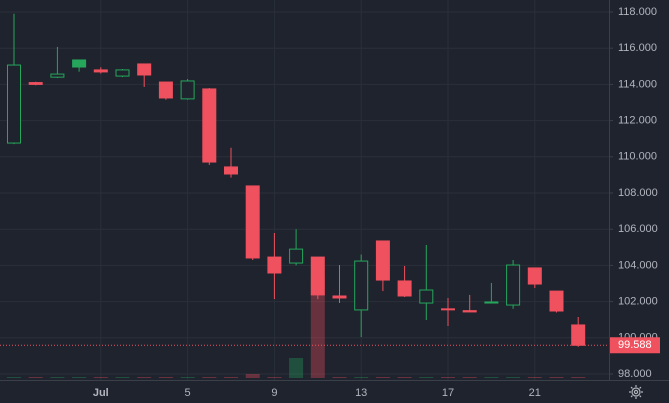  Describe the element at coordinates (637, 121) in the screenshot. I see `y-tick-label: 112.000` at that location.